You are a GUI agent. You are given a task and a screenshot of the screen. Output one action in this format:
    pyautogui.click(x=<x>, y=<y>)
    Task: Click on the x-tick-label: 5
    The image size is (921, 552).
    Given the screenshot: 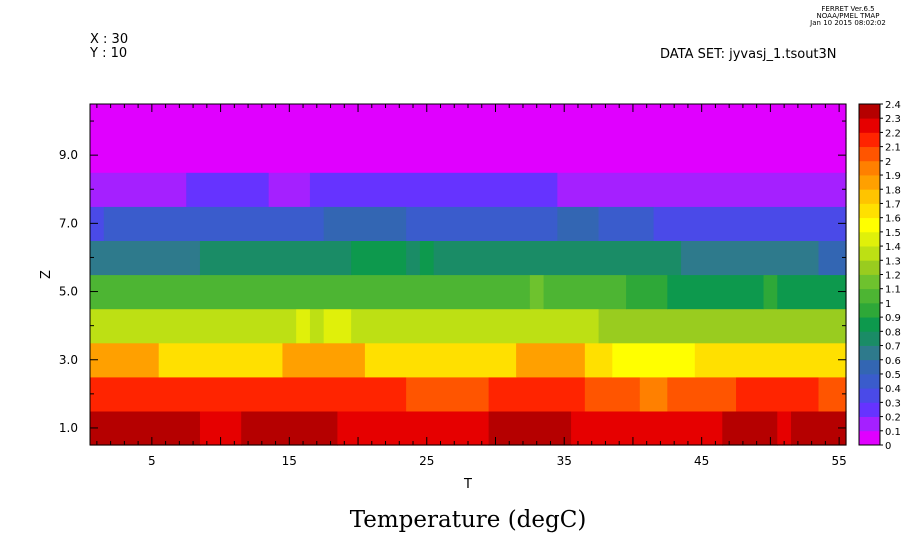 What is the action you would take?
    pyautogui.click(x=152, y=461)
    